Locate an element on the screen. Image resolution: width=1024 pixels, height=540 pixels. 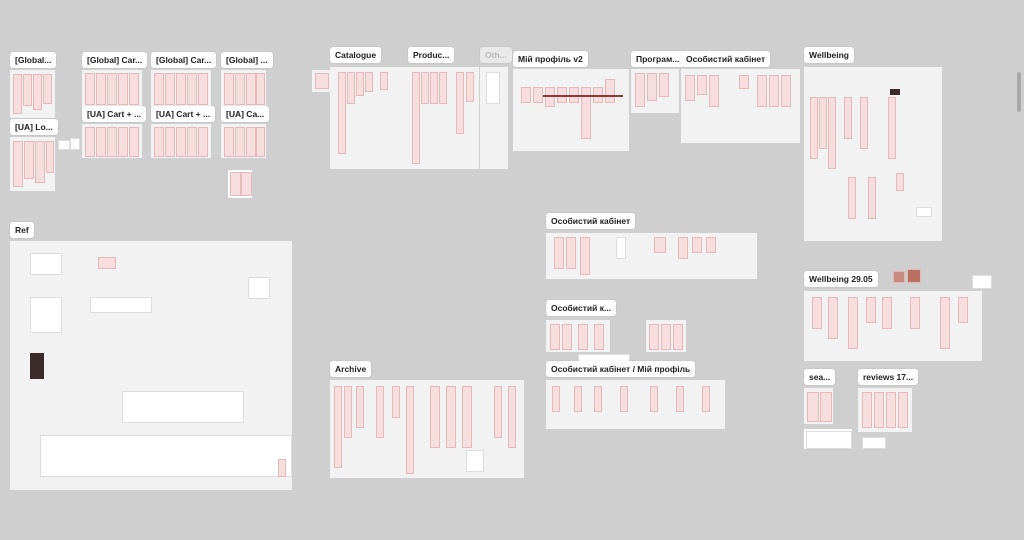
frame-label-personal-cabinet-1: Особистий кабінет is located at coordinates (726, 59).